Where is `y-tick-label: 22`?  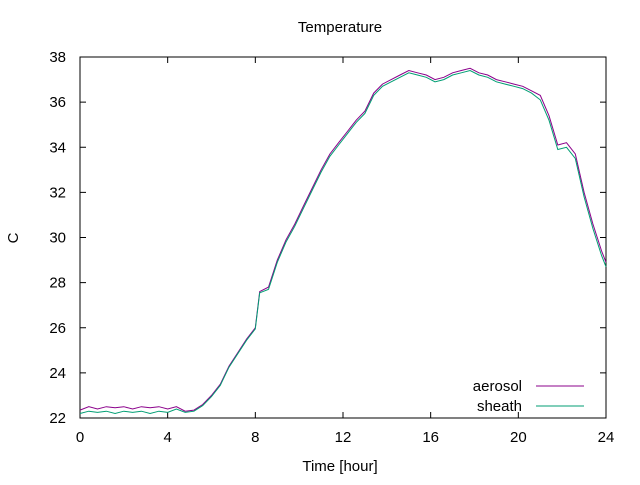 y-tick-label: 22 is located at coordinates (57, 418).